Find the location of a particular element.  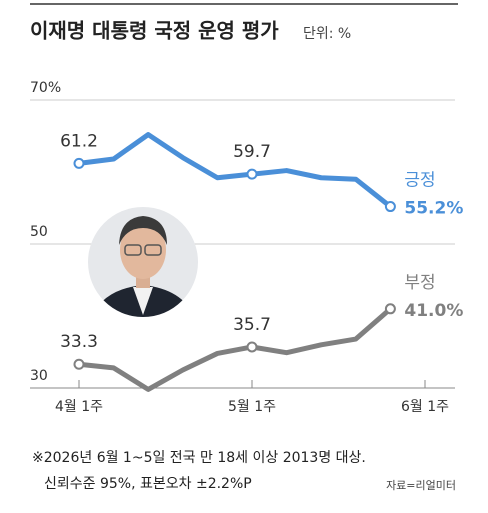

footnote: 신뢰수준 95%, 표본오차 ±2.2%P is located at coordinates (148, 484).